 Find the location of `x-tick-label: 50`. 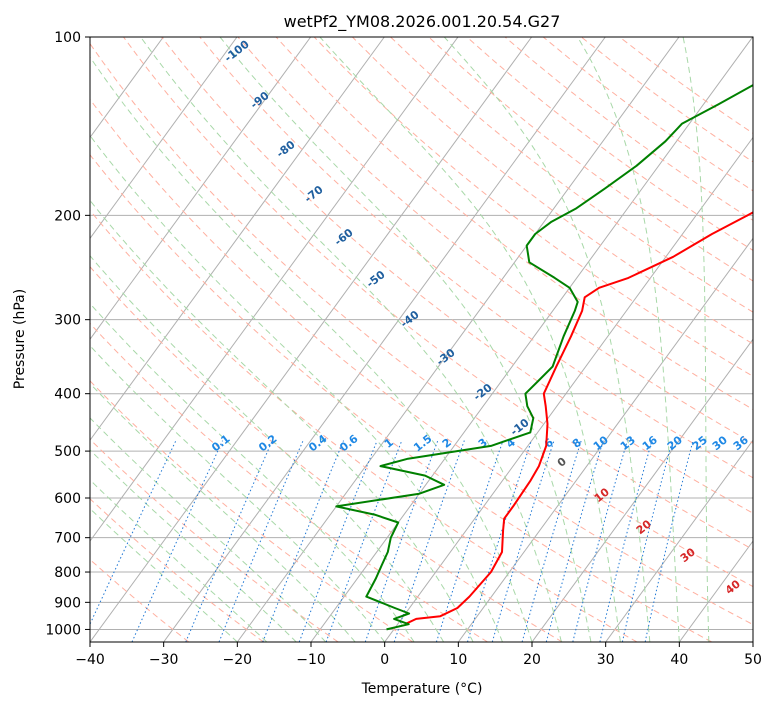

x-tick-label: 50 is located at coordinates (753, 660).